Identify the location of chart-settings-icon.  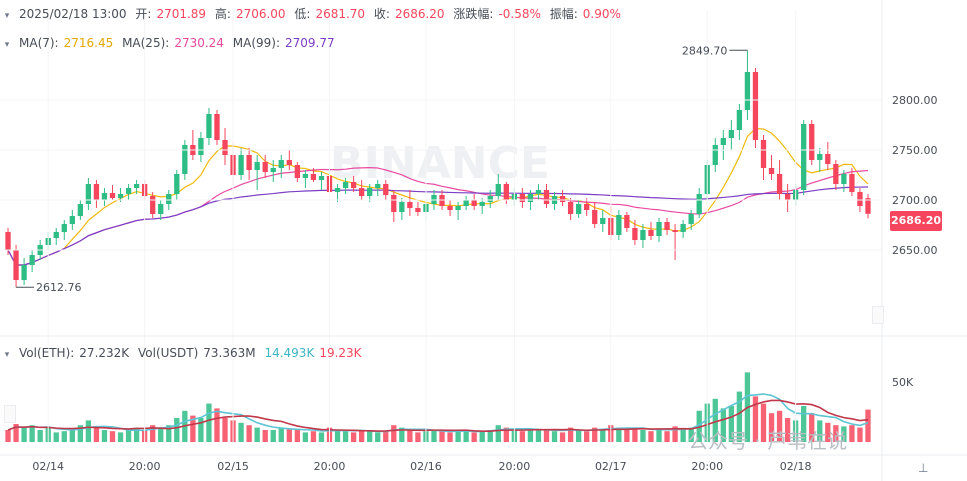
(878, 315).